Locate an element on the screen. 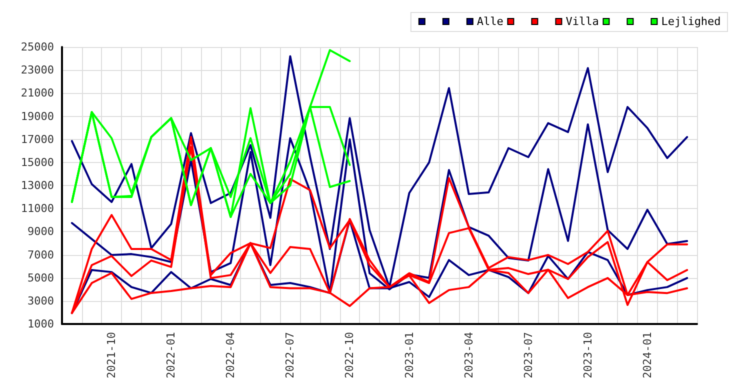 The image size is (750, 385). x-tick-label: 2022-04 is located at coordinates (231, 355).